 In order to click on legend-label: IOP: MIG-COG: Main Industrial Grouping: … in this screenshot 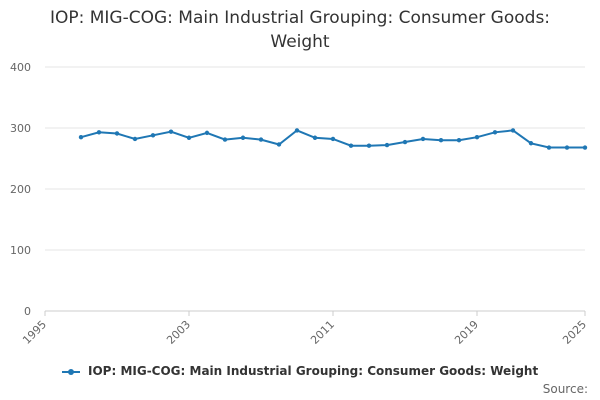, I will do `click(313, 371)`.